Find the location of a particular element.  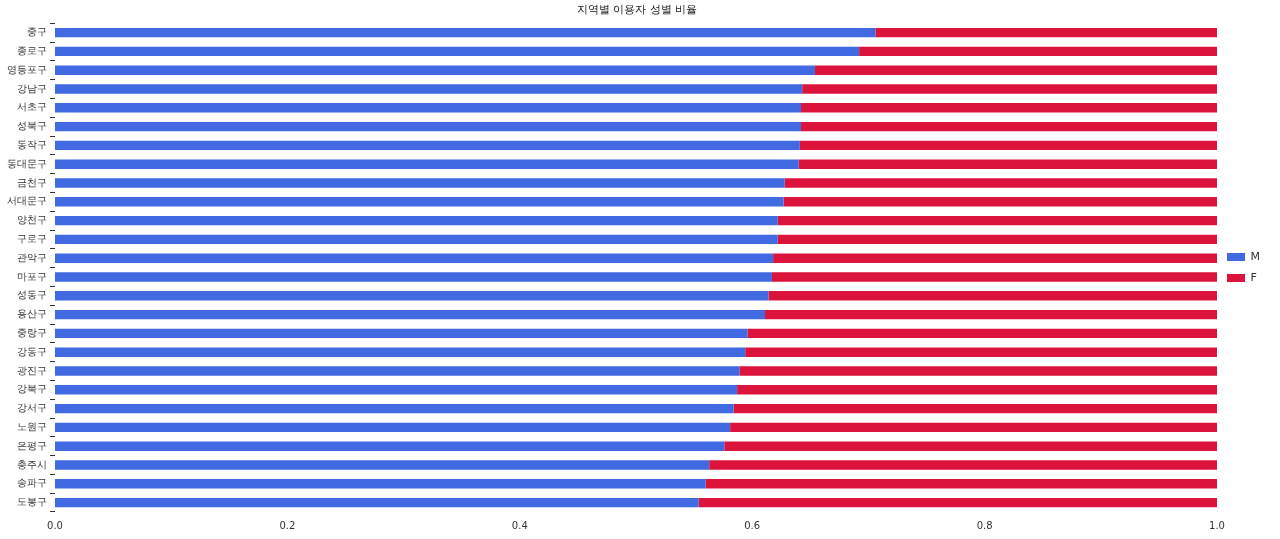

y-tick-label: 도봉구 is located at coordinates (32, 502).